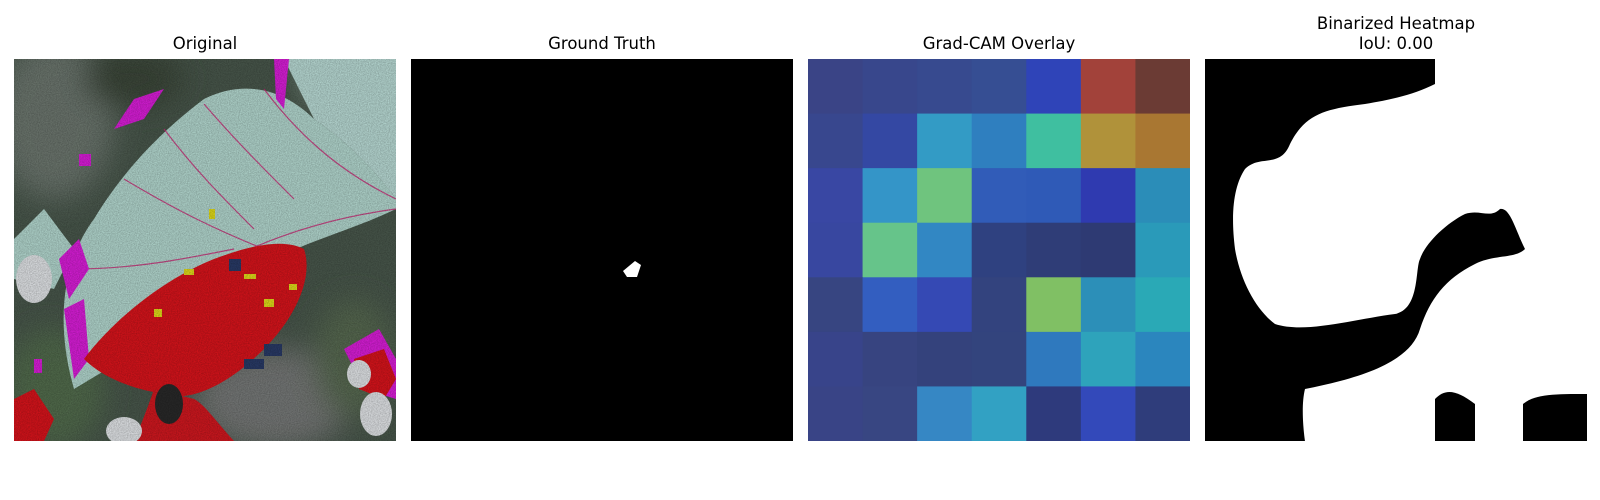 The width and height of the screenshot is (1600, 500). What do you see at coordinates (1396, 23) in the screenshot?
I see `binarized-title: Binarized Heatmap` at bounding box center [1396, 23].